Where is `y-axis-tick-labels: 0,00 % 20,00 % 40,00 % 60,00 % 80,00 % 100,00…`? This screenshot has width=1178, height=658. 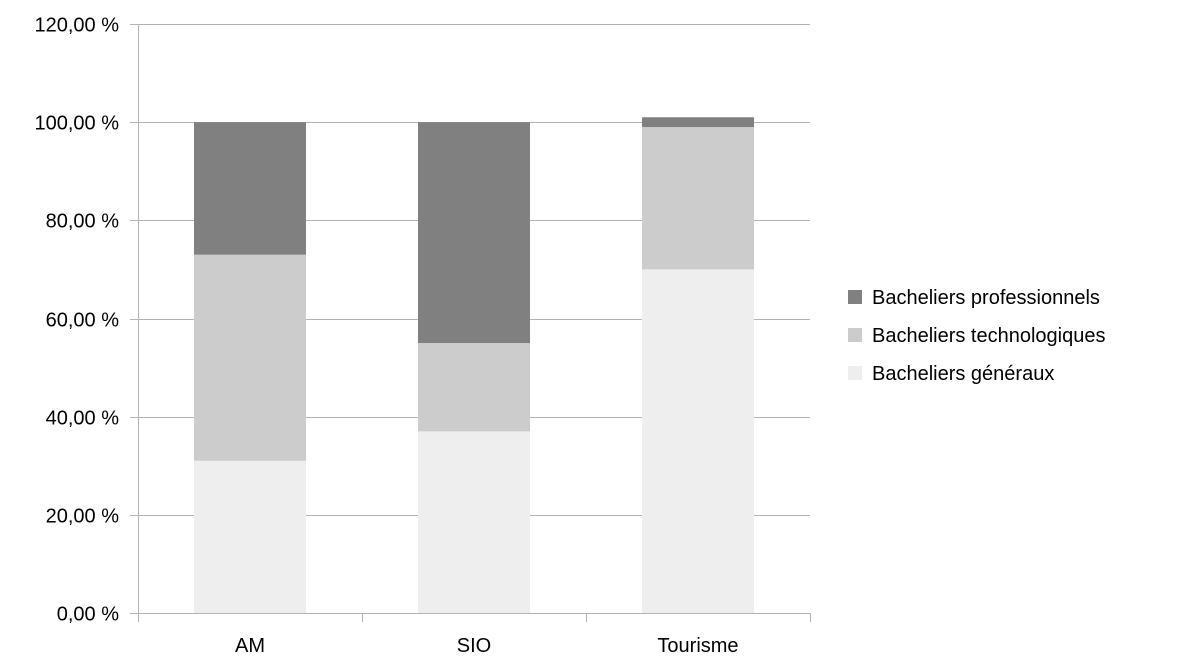
y-axis-tick-labels: 0,00 % 20,00 % 40,00 % 60,00 % 80,00 % 100,00… is located at coordinates (76, 320).